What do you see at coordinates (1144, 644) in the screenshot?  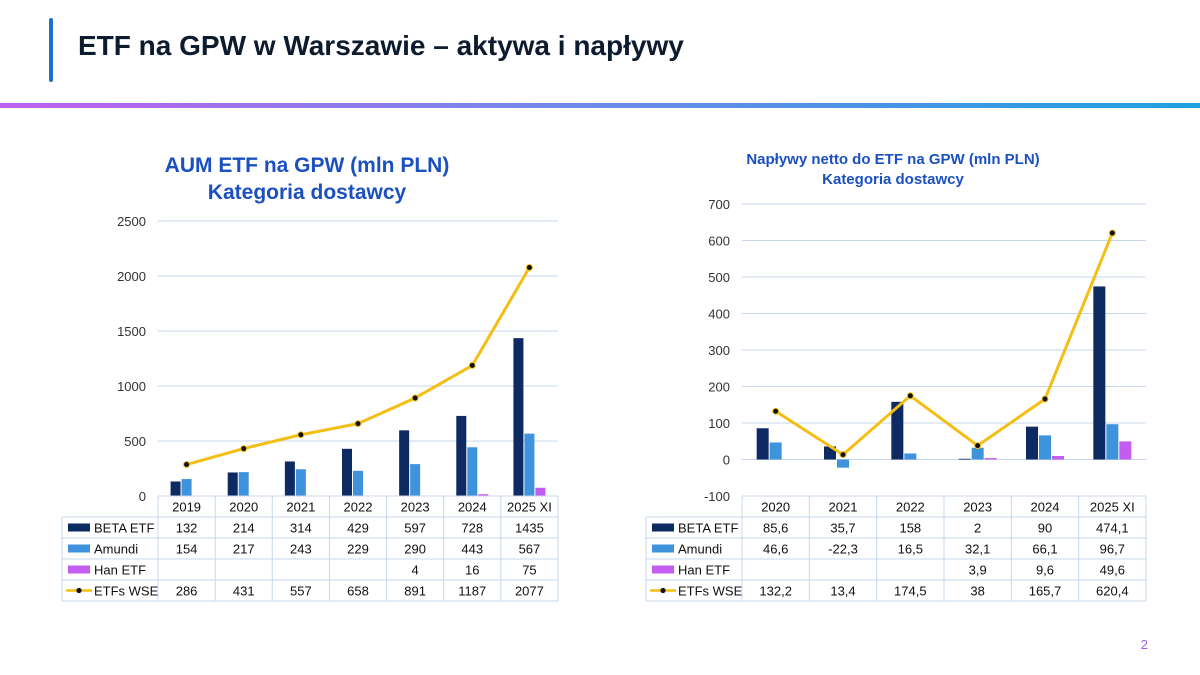 I see `page-number: 2` at bounding box center [1144, 644].